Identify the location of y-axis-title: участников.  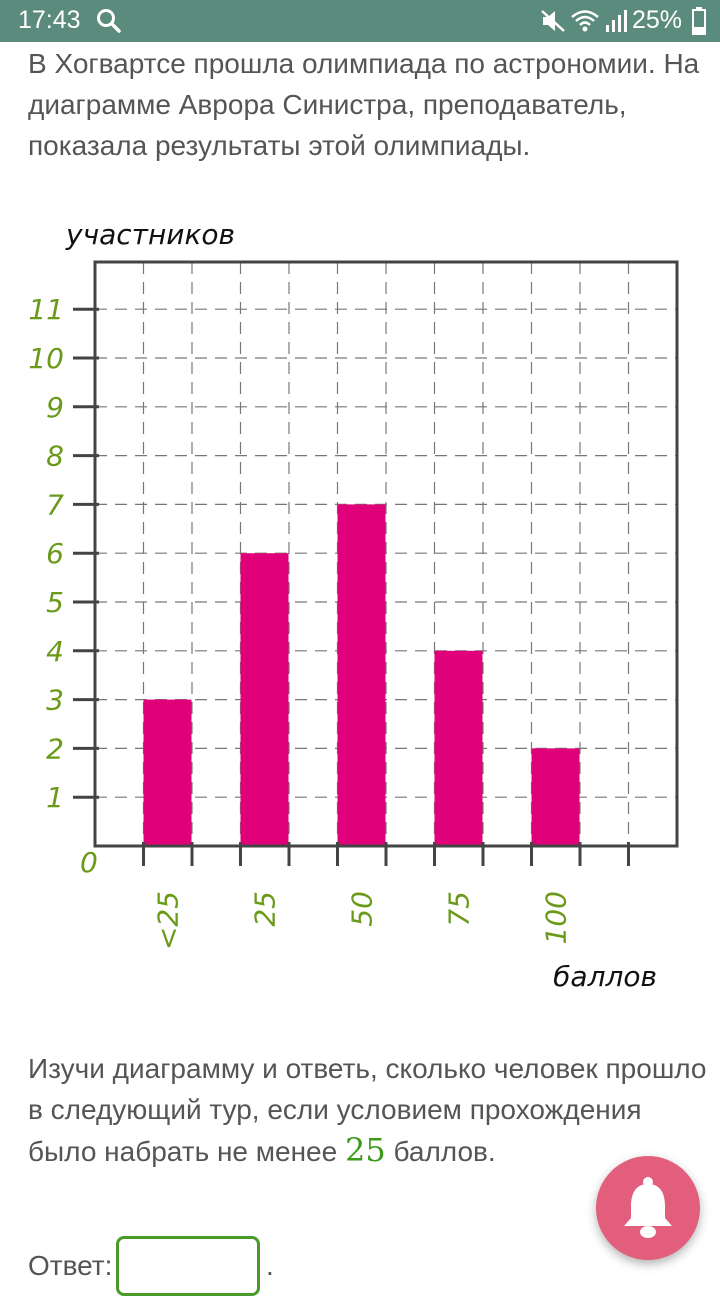
(150, 234).